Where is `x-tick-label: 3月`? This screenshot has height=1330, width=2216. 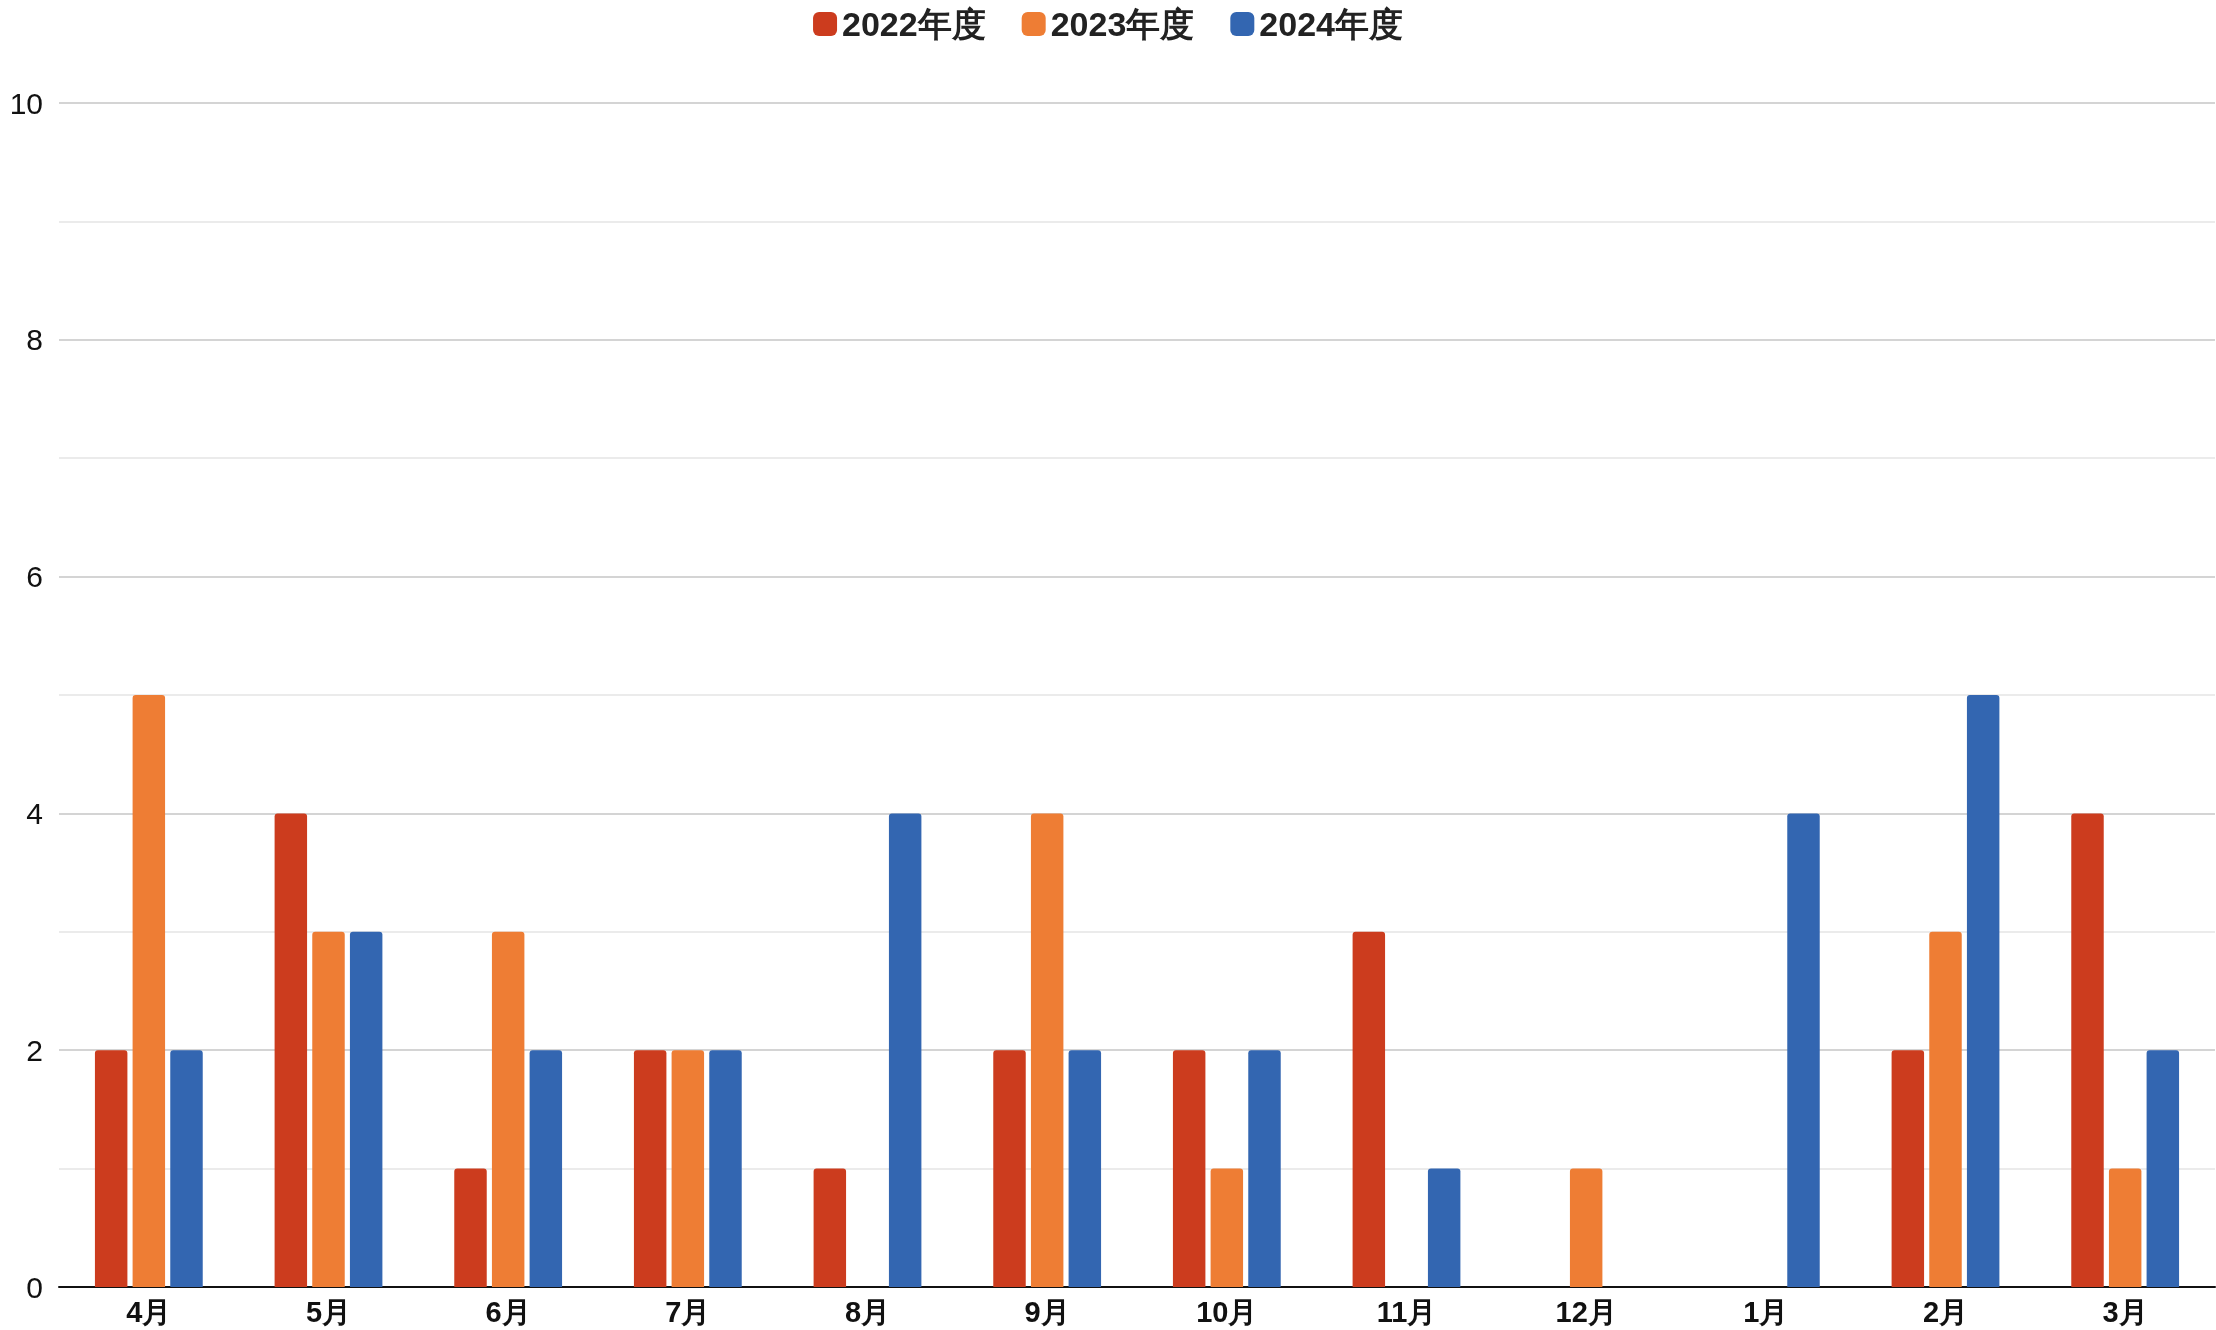
x-tick-label: 3月 is located at coordinates (2125, 1311).